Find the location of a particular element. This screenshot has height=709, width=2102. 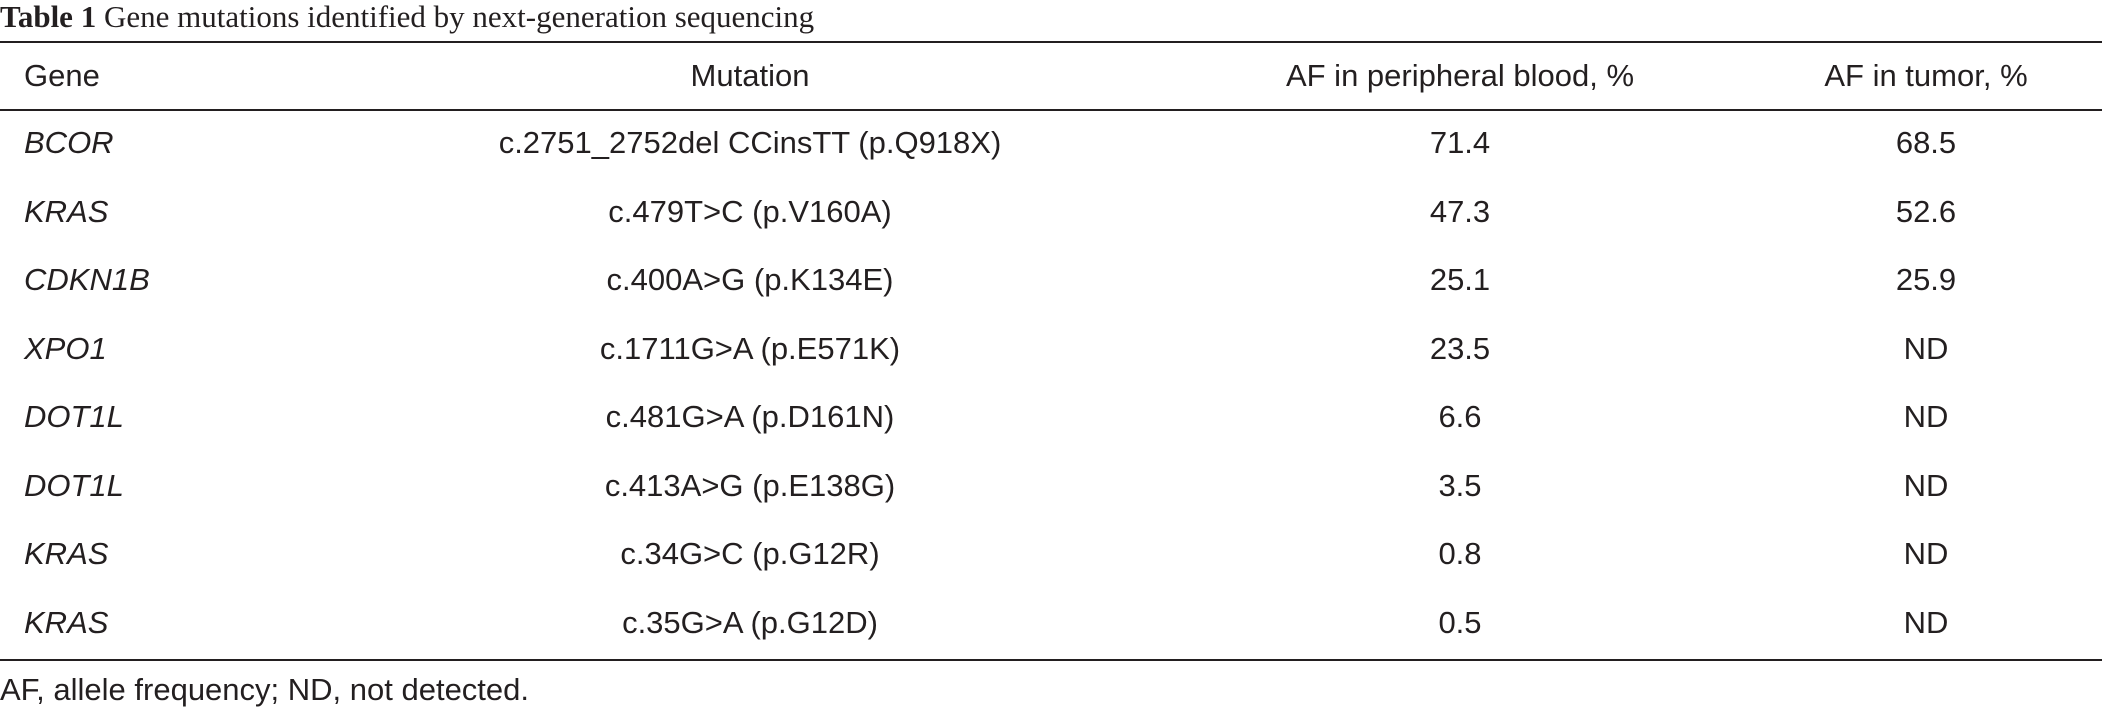

gene-cell: BCOR is located at coordinates (69, 143).